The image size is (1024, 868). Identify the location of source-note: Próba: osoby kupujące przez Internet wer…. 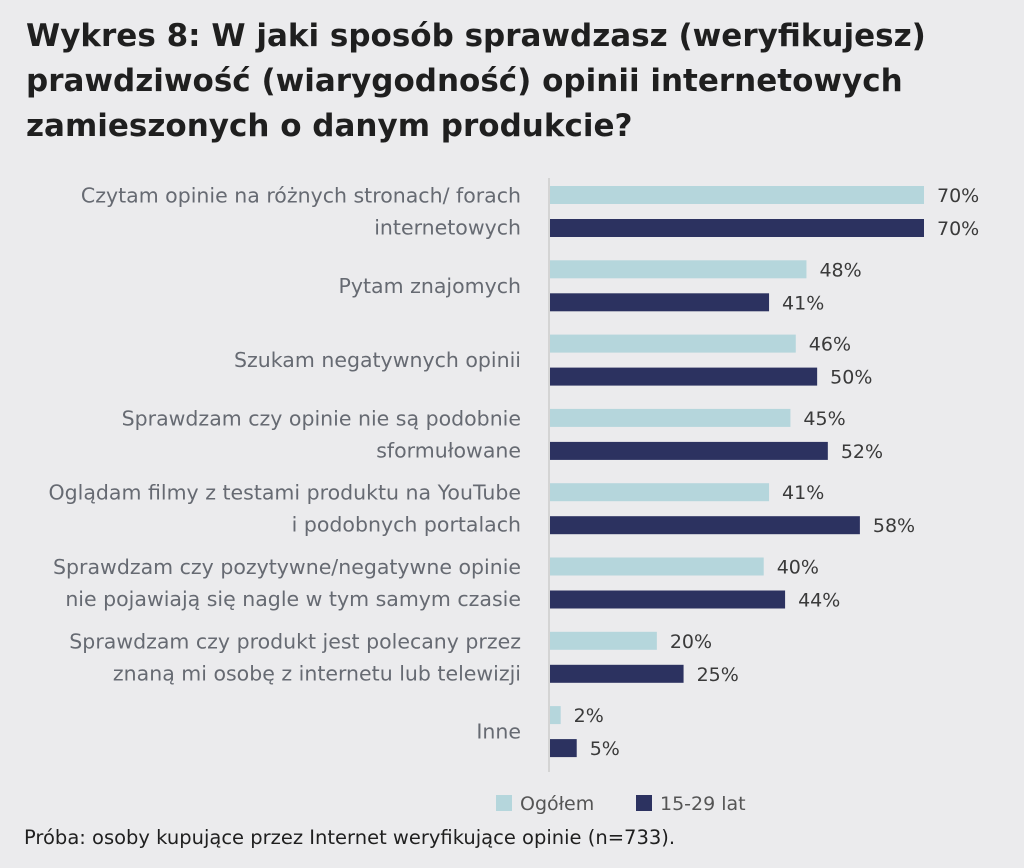
(350, 837).